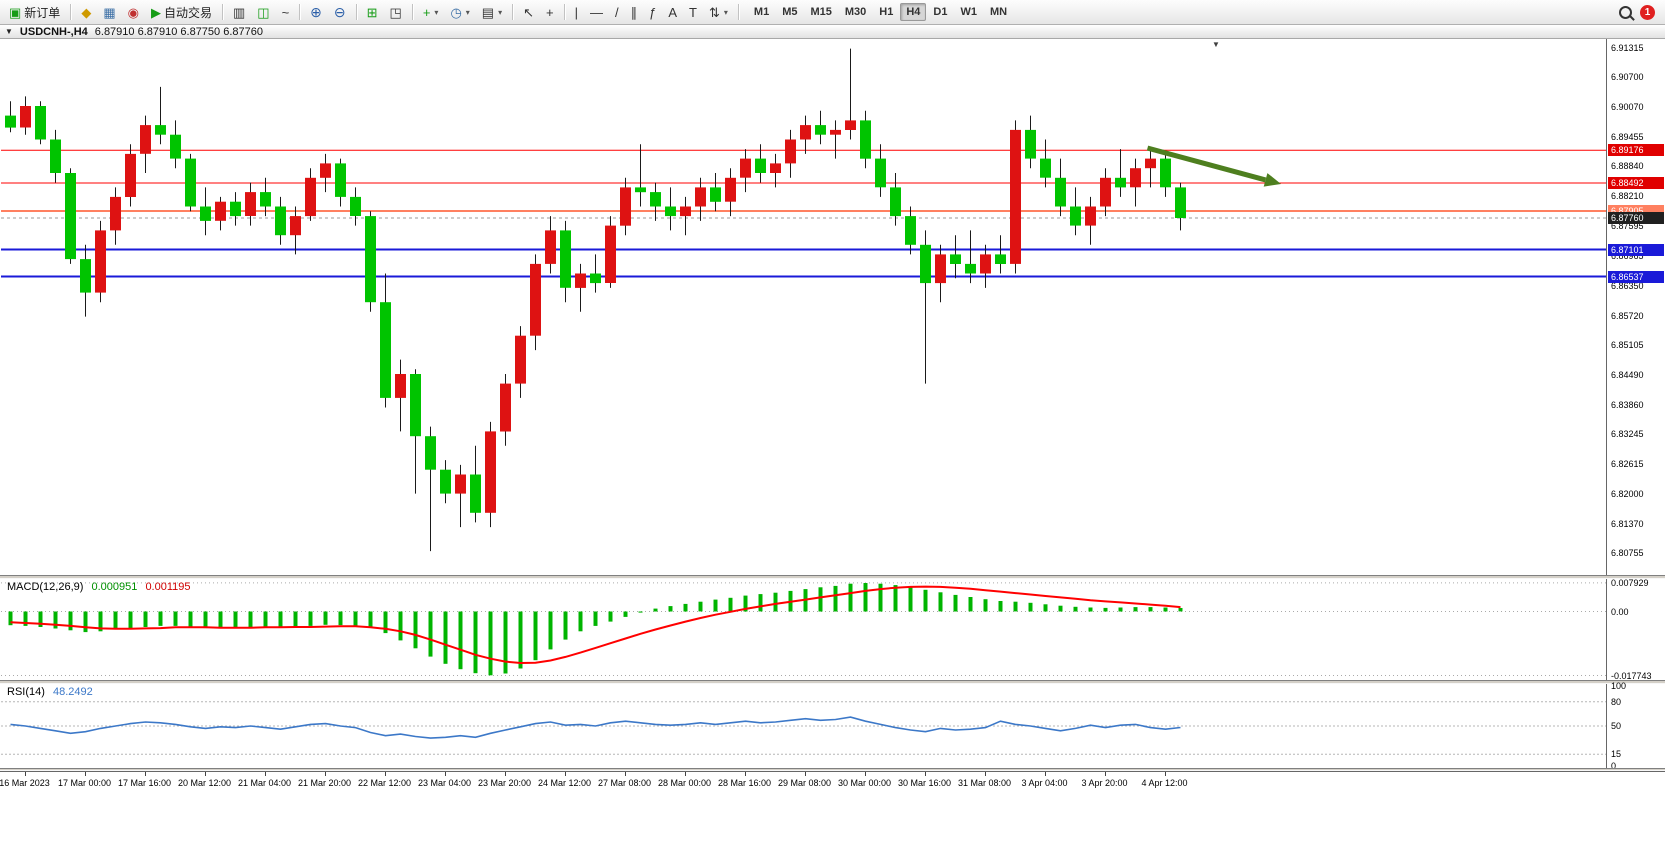 This screenshot has height=845, width=1665. I want to click on trendline-icon: /, so click(617, 12).